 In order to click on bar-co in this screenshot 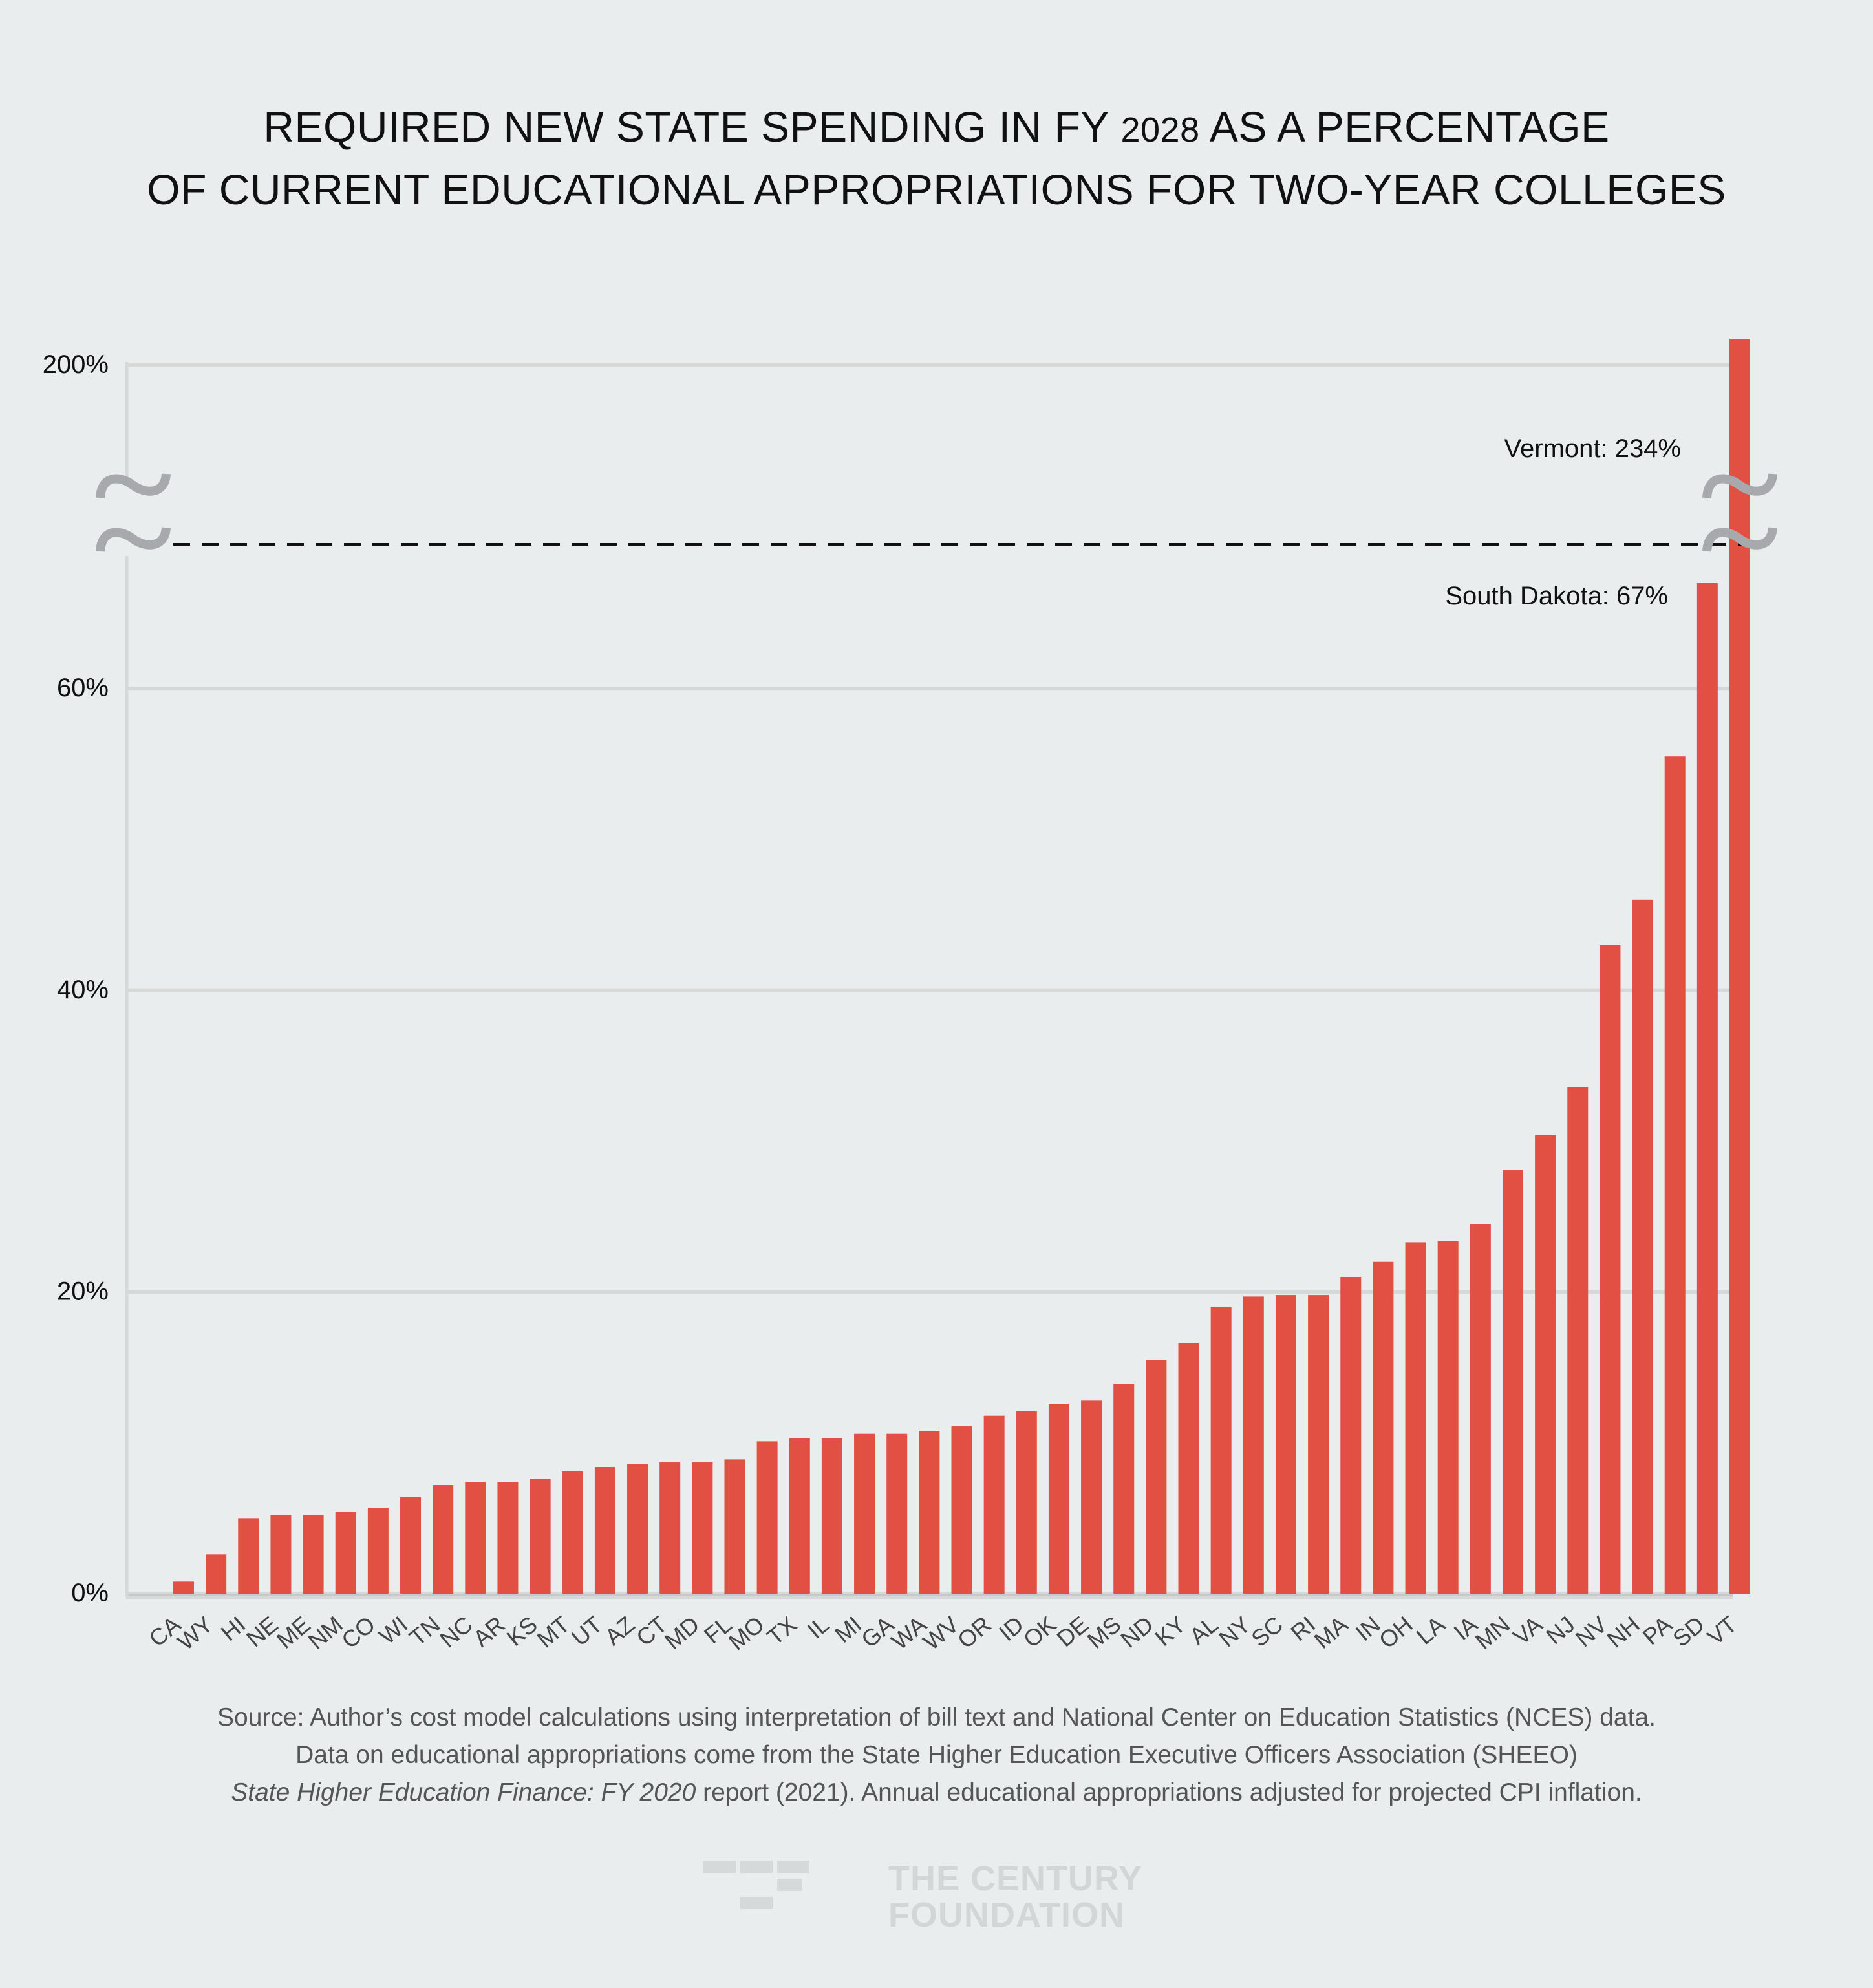, I will do `click(378, 1551)`.